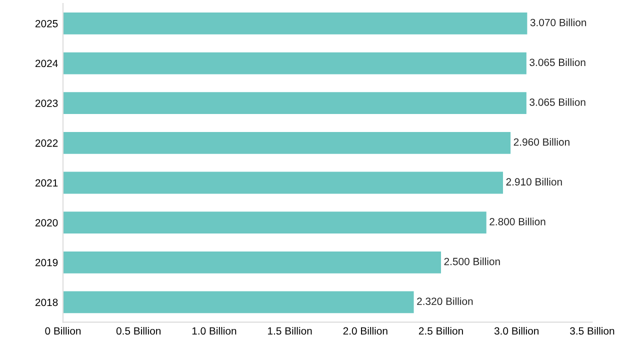  What do you see at coordinates (516, 331) in the screenshot?
I see `x-tick-label: 3.0 Billion` at bounding box center [516, 331].